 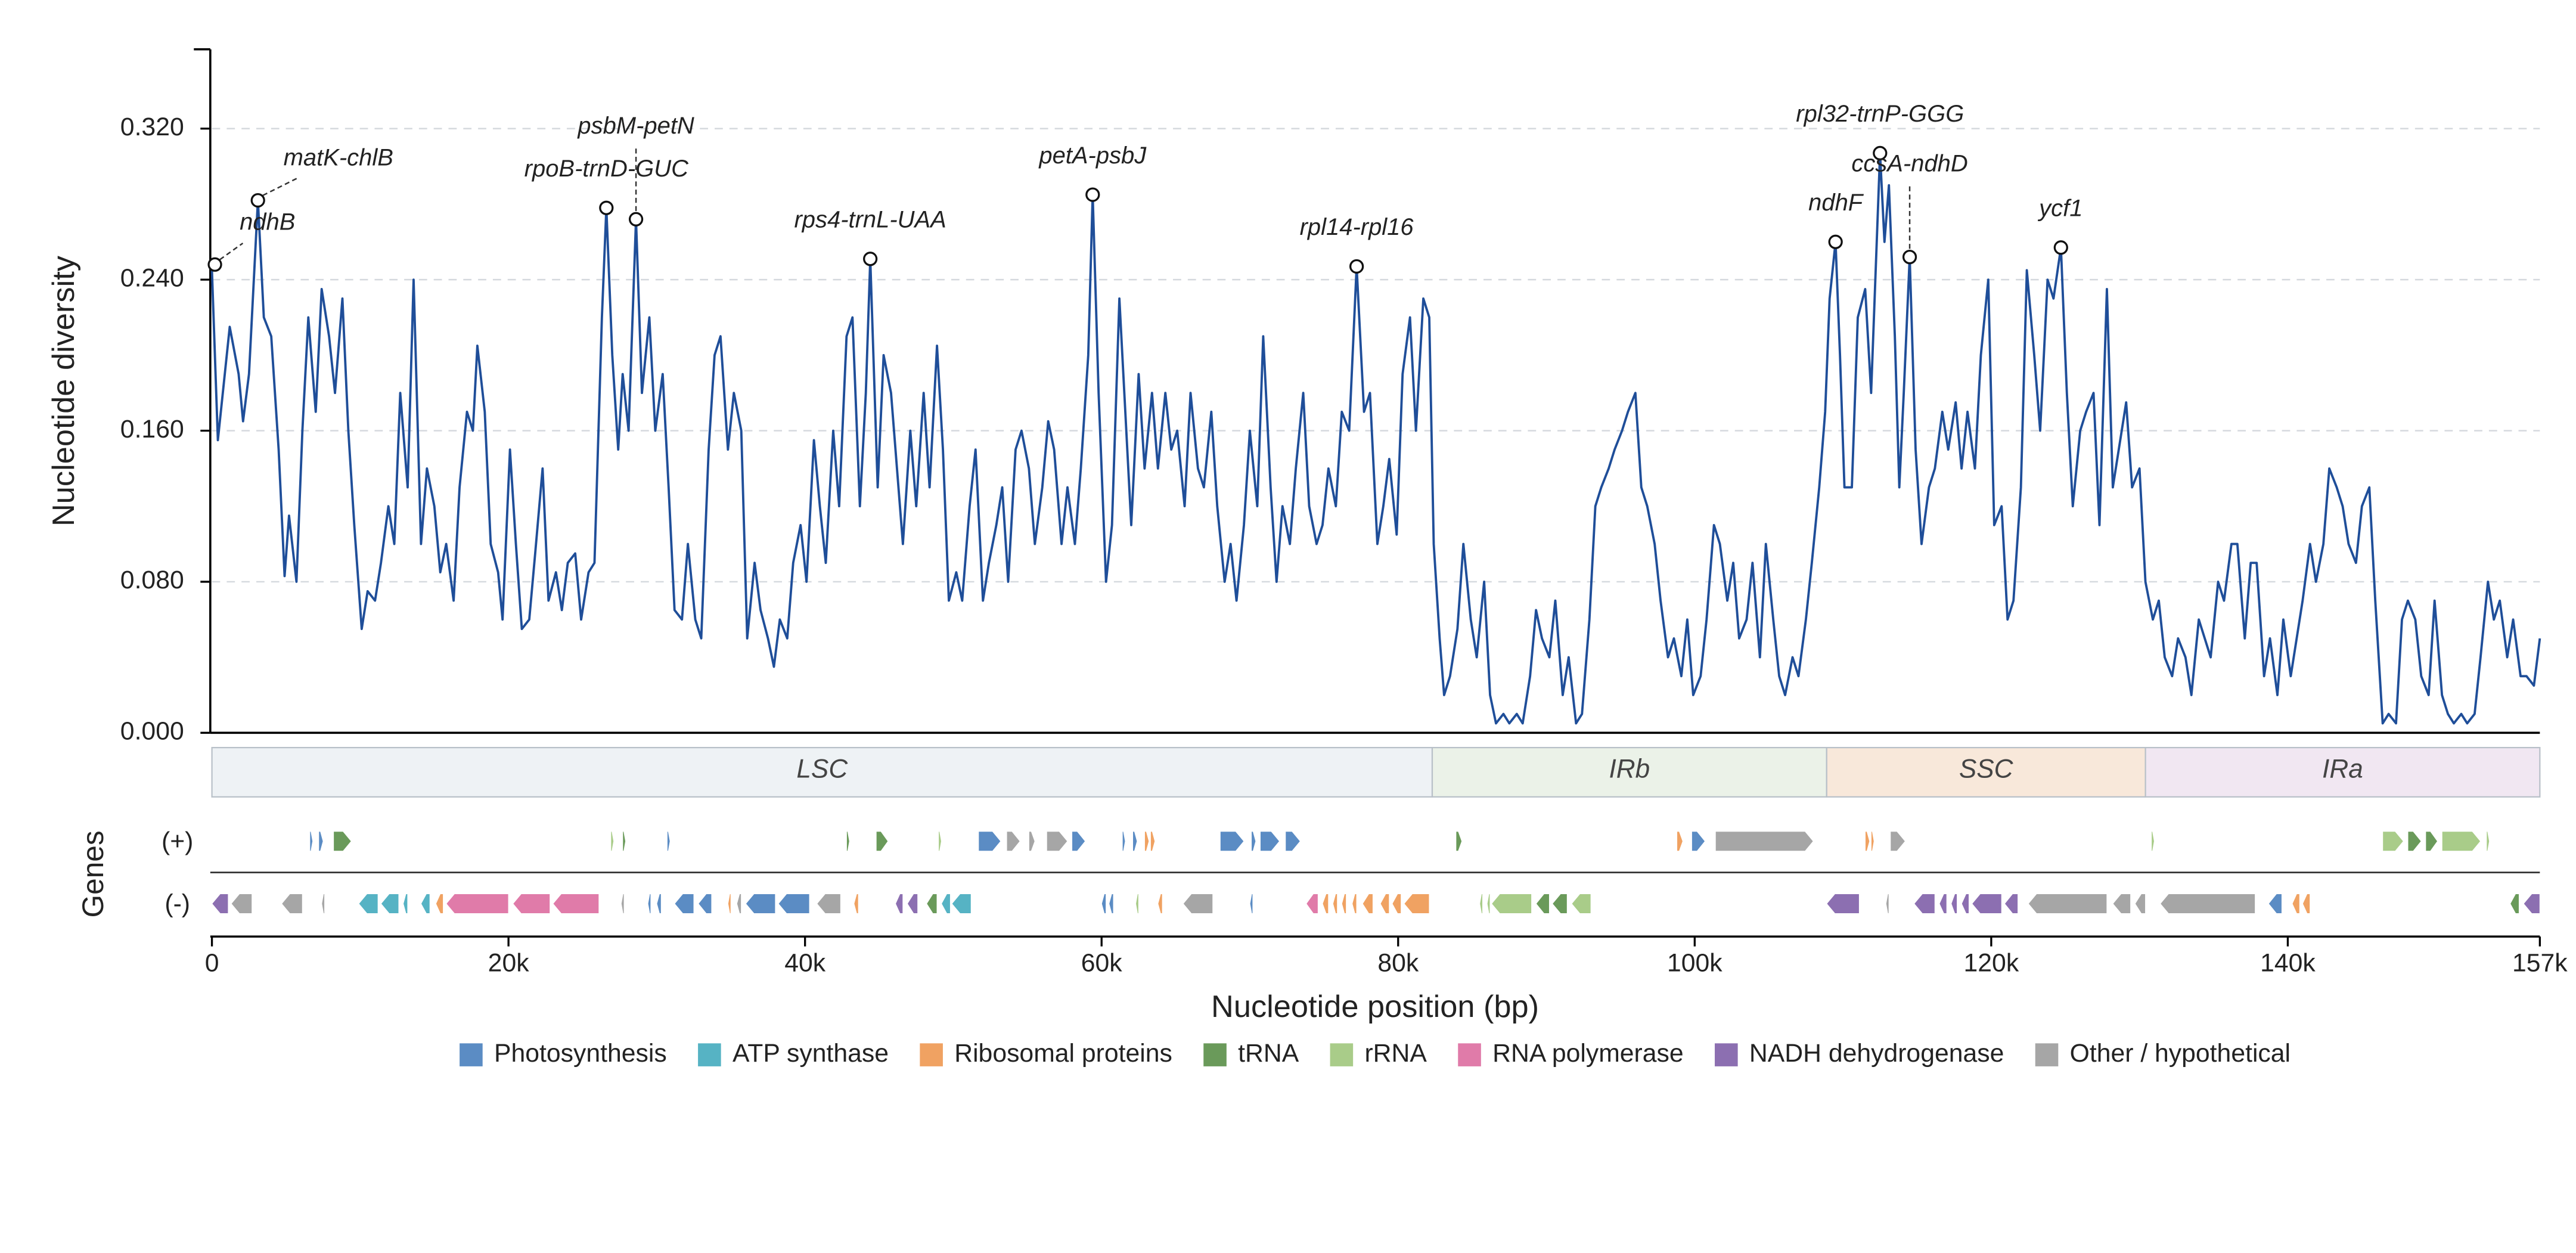 What do you see at coordinates (1630, 768) in the screenshot?
I see `region-label: IRb` at bounding box center [1630, 768].